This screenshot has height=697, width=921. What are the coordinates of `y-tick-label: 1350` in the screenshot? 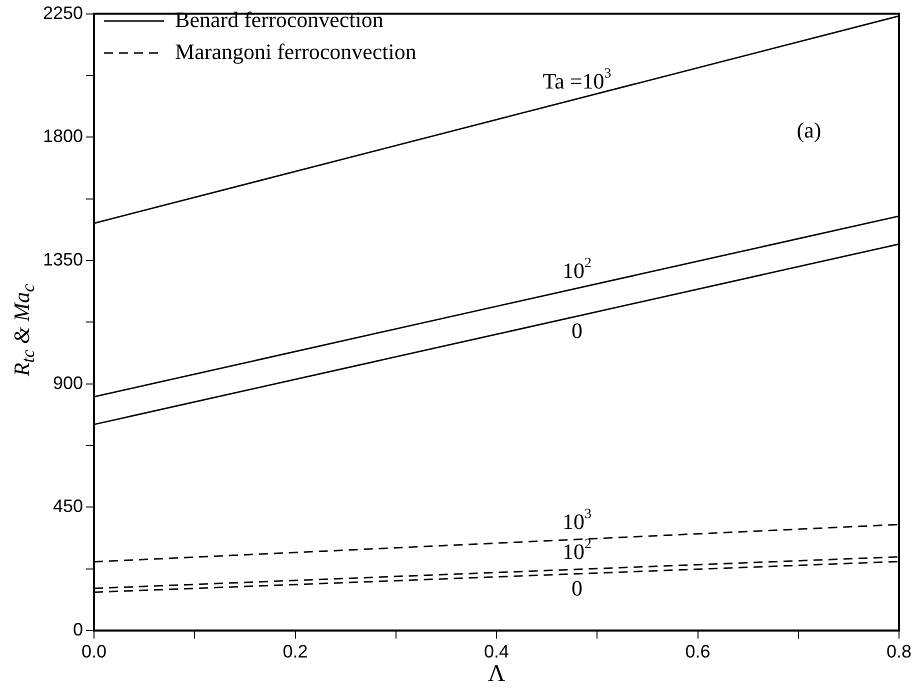 It's located at (63, 259).